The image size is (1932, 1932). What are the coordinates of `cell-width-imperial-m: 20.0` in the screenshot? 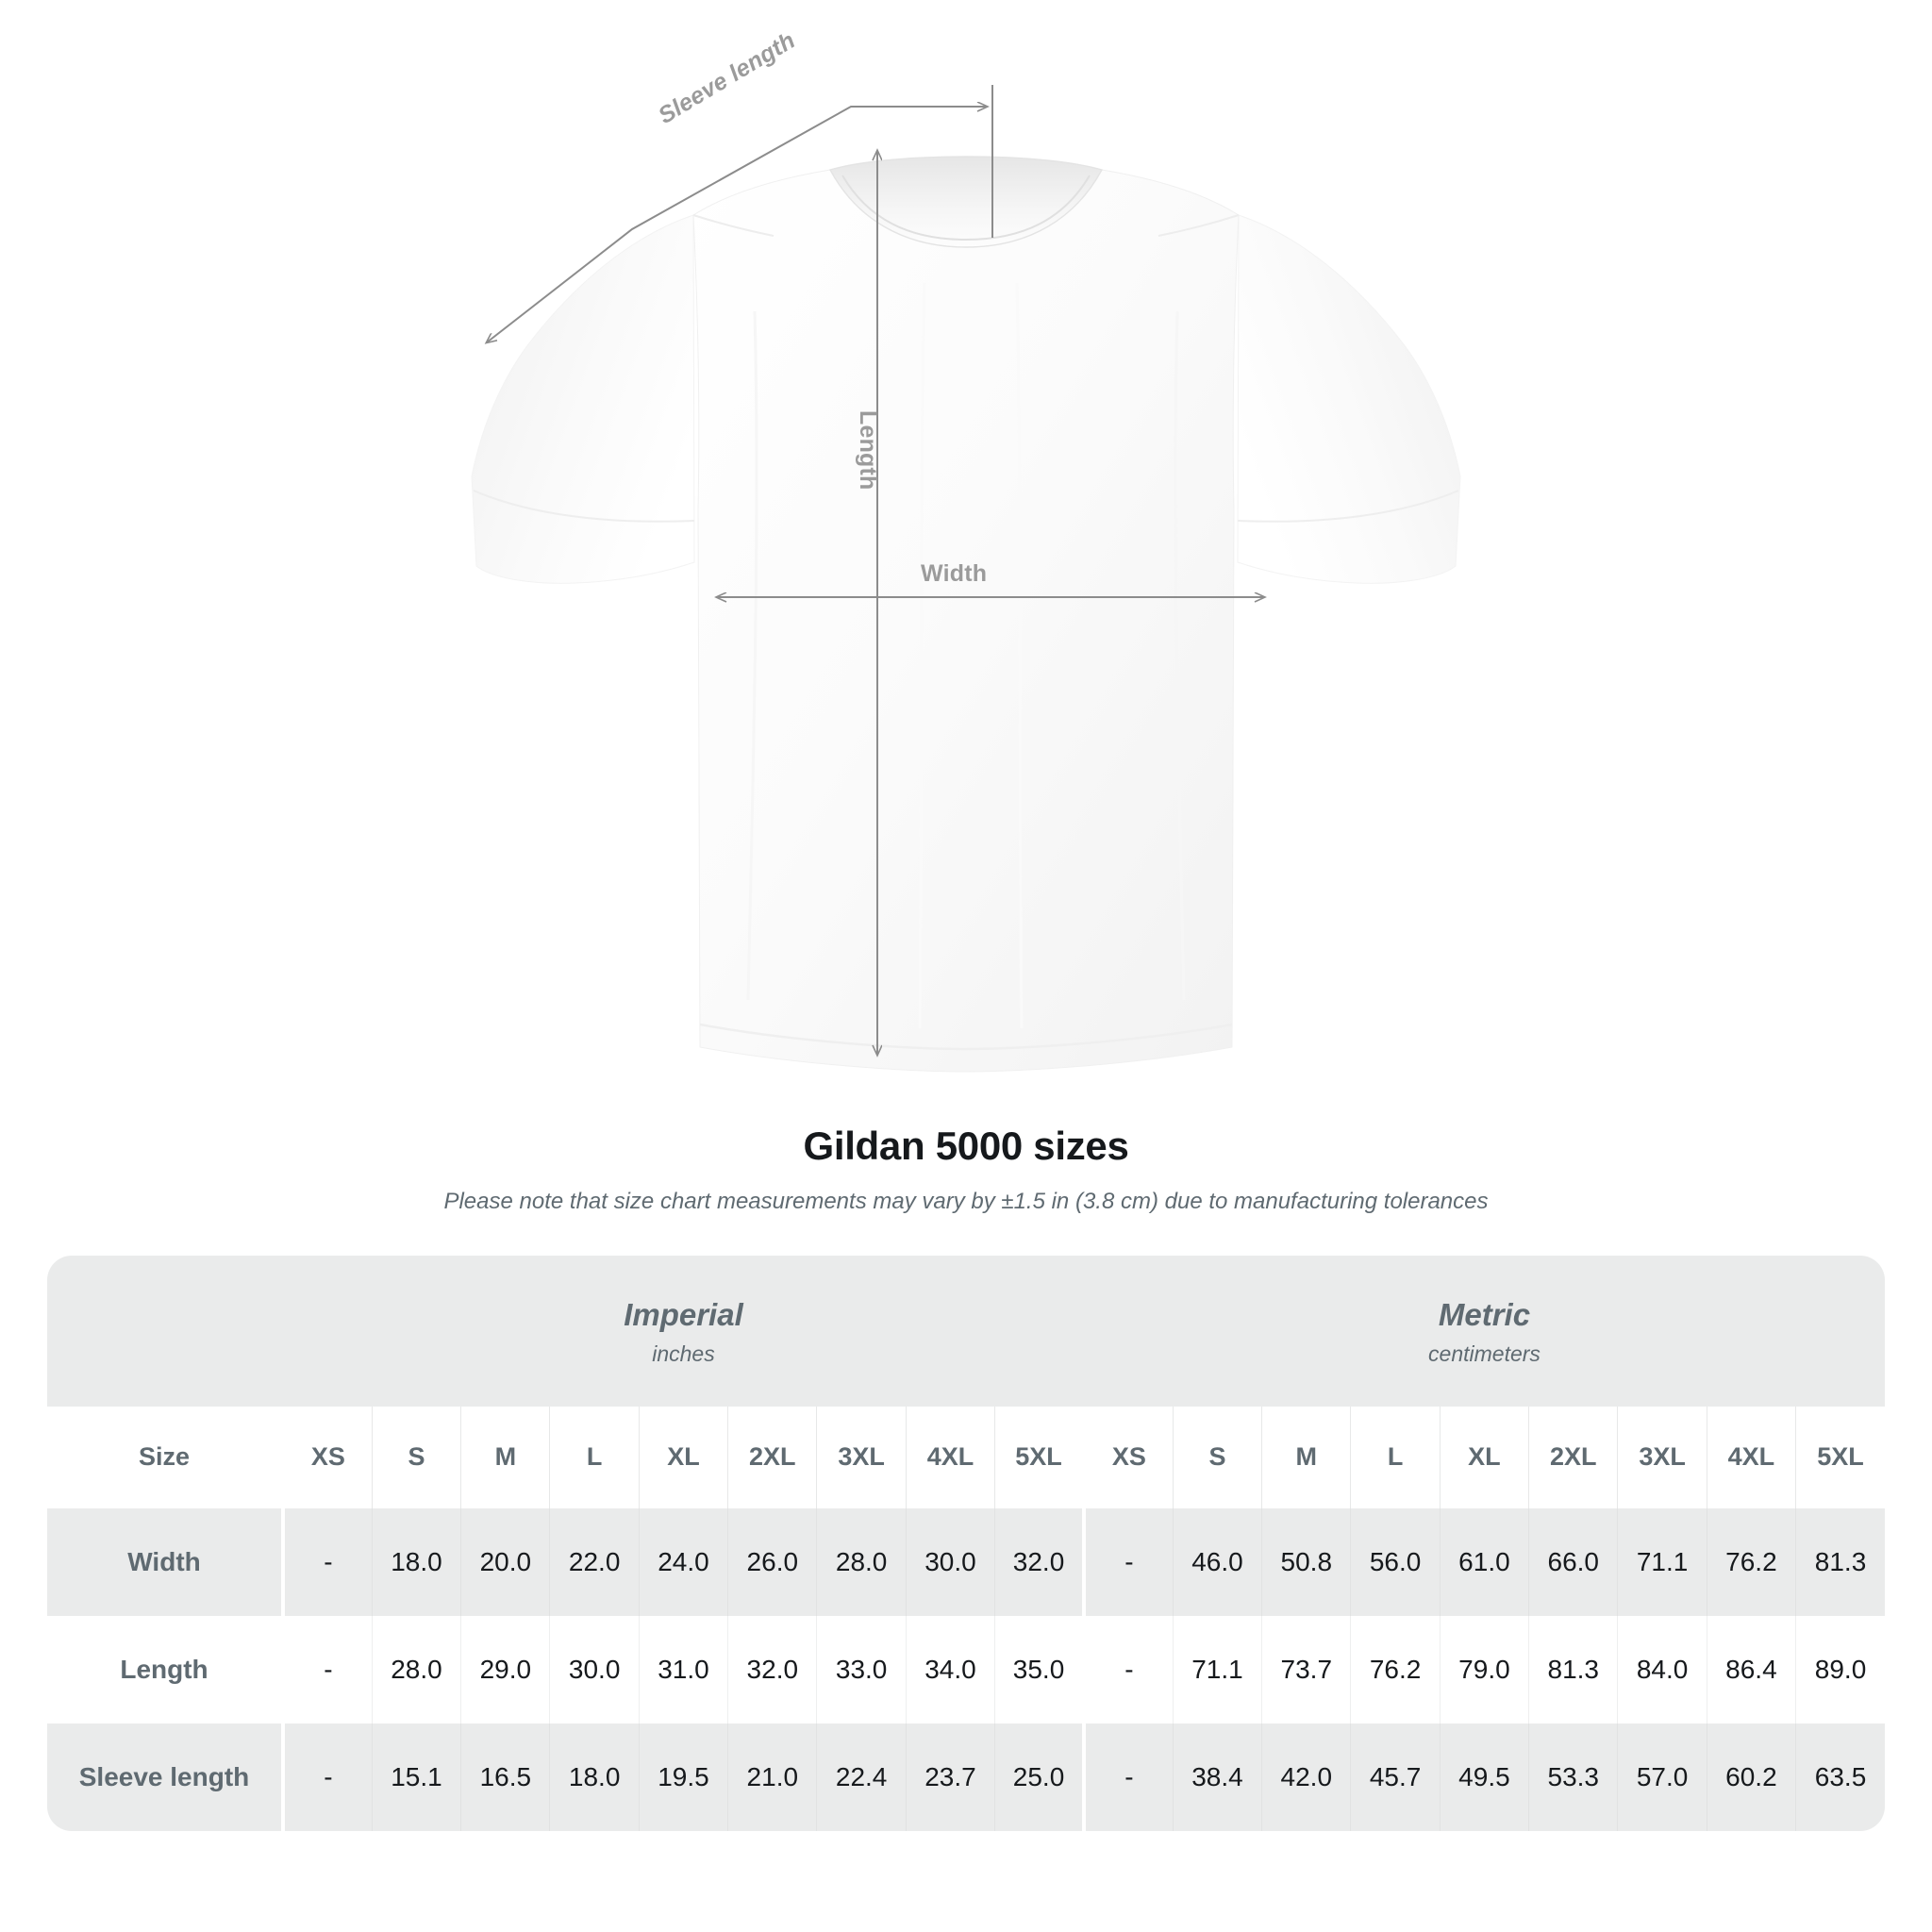 It's located at (505, 1562).